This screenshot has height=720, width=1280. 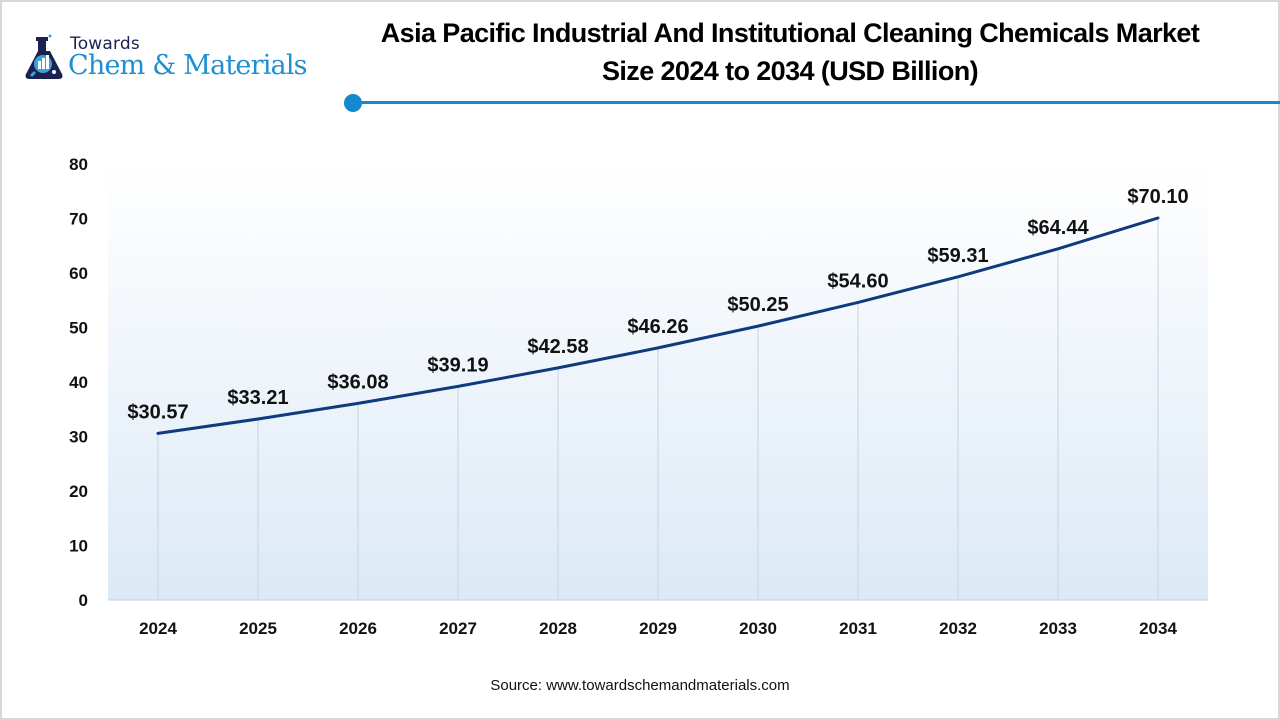 I want to click on data-label: $39.19, so click(x=457, y=365).